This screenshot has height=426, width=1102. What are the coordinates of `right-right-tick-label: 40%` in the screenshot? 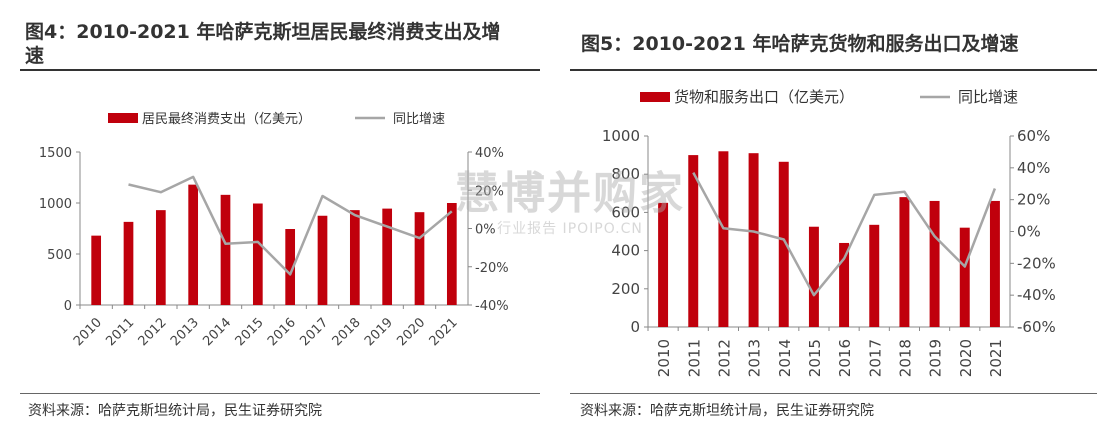 It's located at (1033, 168).